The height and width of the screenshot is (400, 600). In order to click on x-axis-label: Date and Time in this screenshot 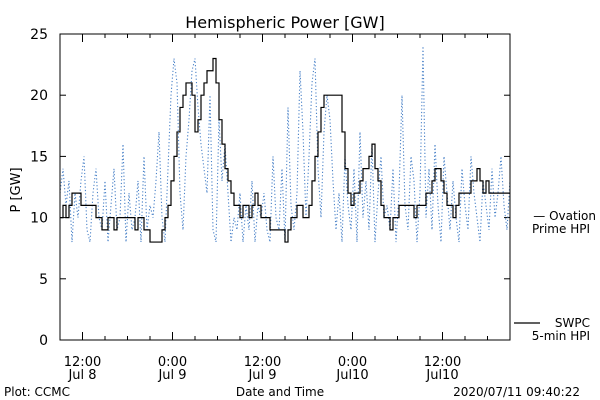, I will do `click(280, 392)`.